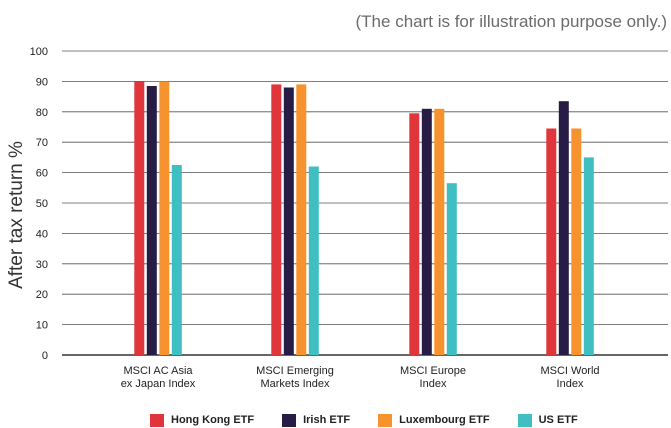 The image size is (671, 428). I want to click on legend-label: Irish ETF, so click(327, 420).